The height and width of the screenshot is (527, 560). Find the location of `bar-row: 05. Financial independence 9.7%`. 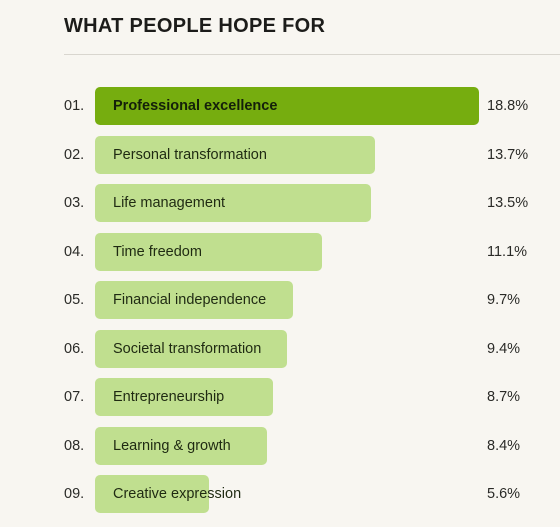

bar-row: 05. Financial independence 9.7% is located at coordinates (280, 300).